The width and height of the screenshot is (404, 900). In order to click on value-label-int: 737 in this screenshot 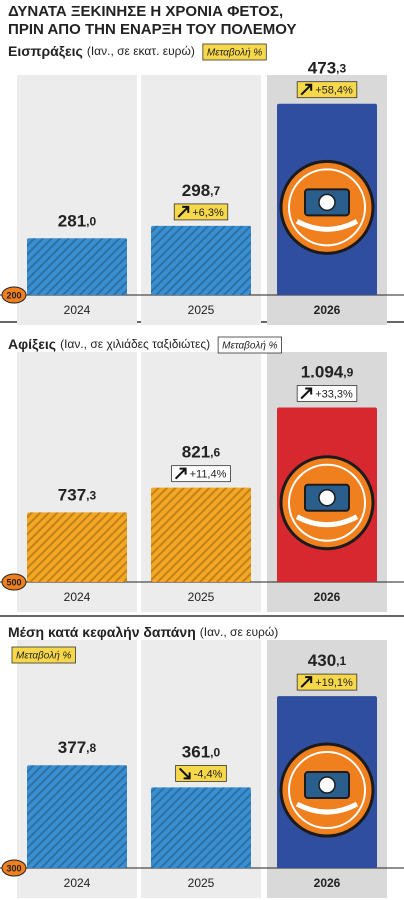, I will do `click(72, 495)`.